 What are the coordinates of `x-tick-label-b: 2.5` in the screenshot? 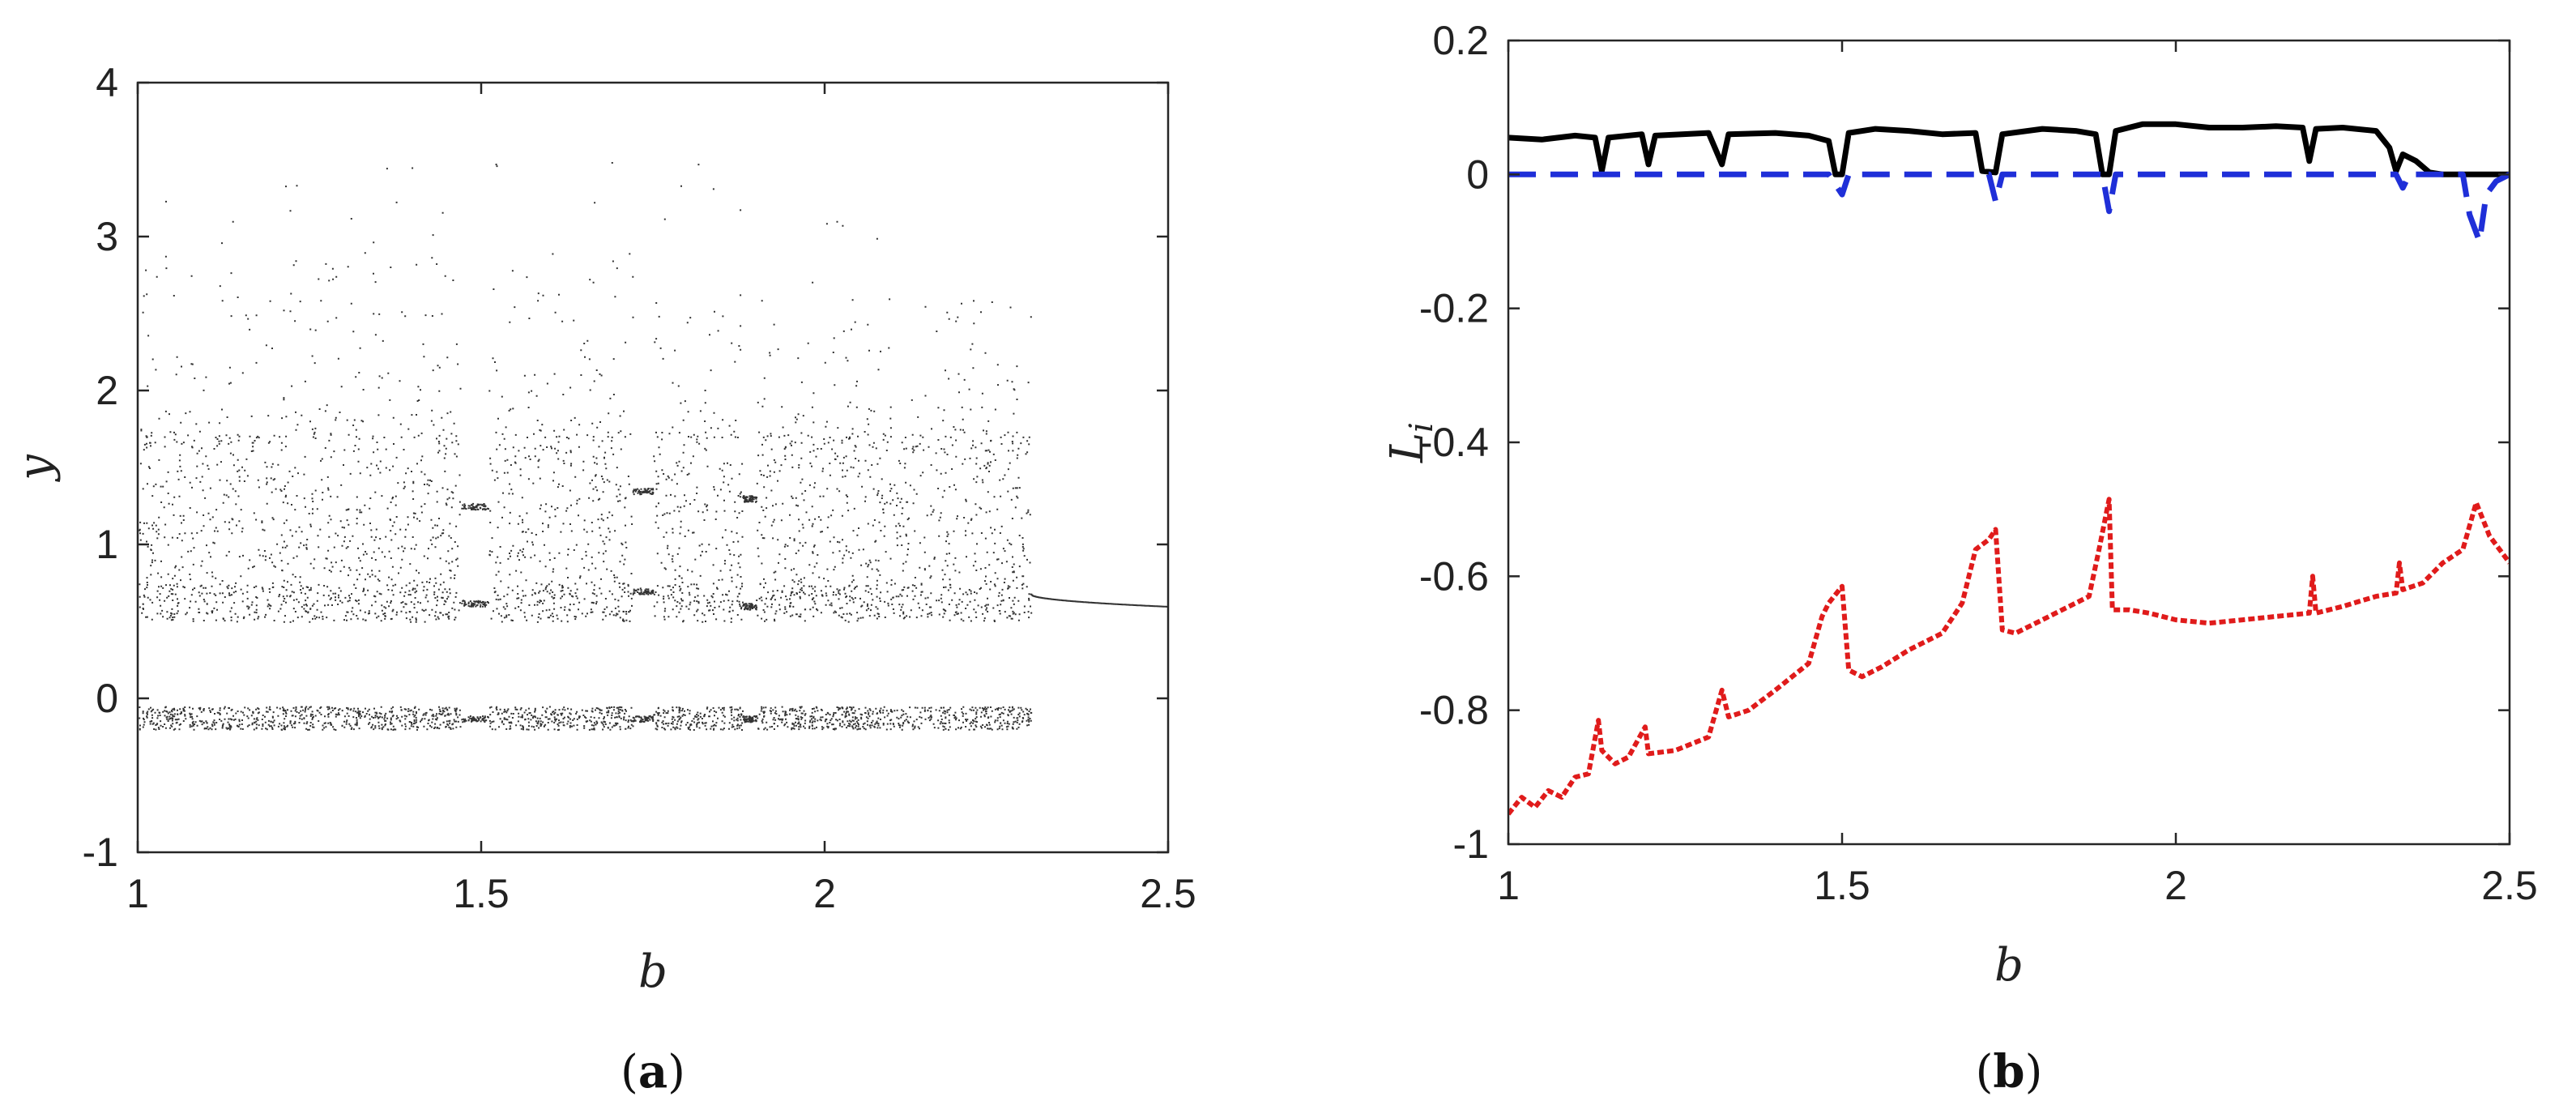 It's located at (2509, 886).